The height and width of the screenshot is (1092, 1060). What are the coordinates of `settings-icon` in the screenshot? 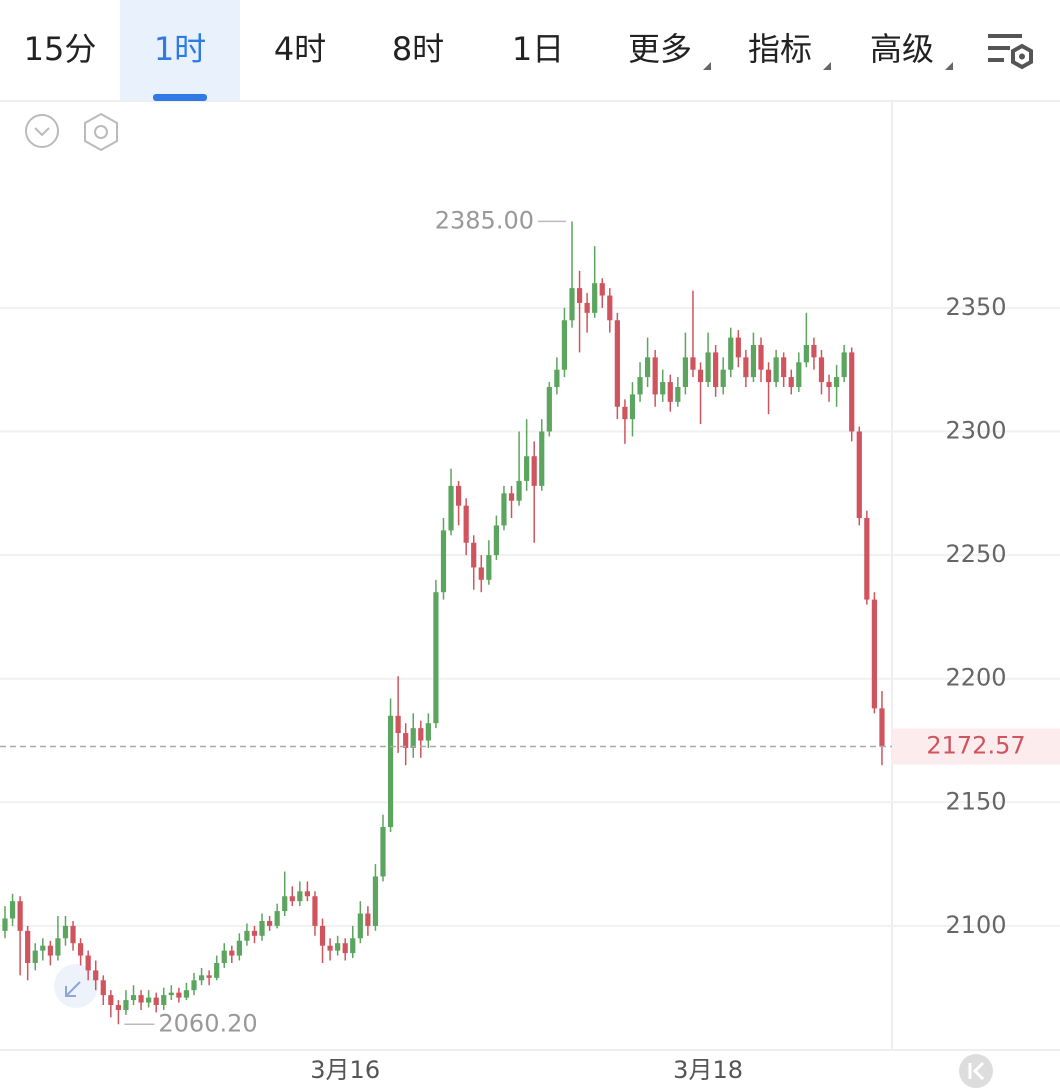 It's located at (1010, 52).